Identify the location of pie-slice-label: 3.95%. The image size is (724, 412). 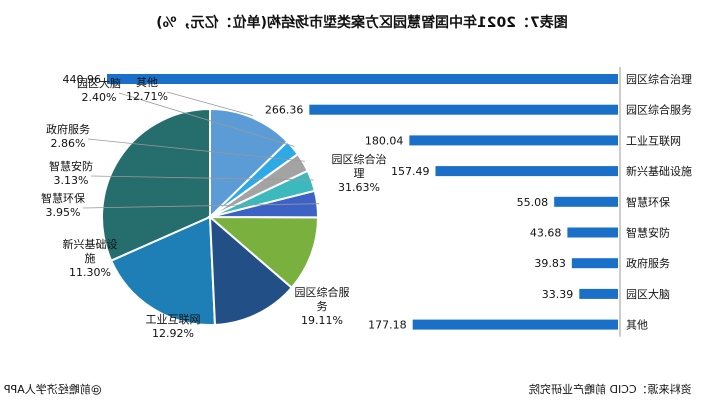
(63, 212).